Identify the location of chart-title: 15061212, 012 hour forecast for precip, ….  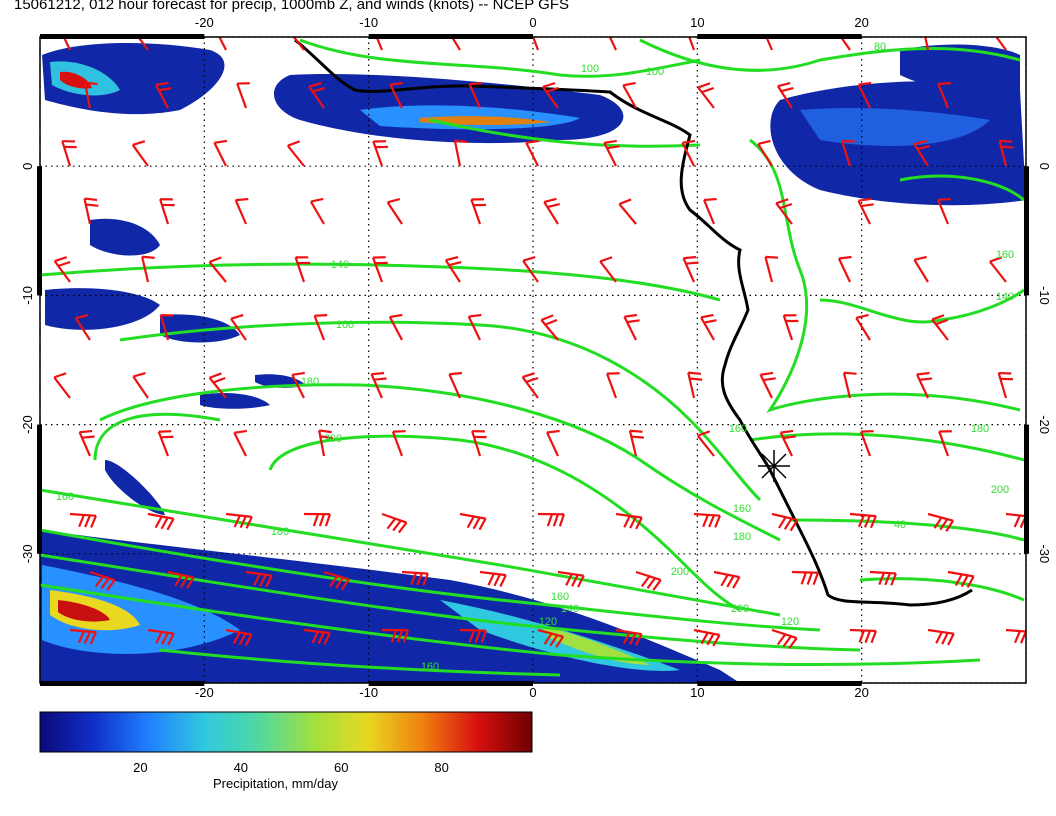
(291, 6).